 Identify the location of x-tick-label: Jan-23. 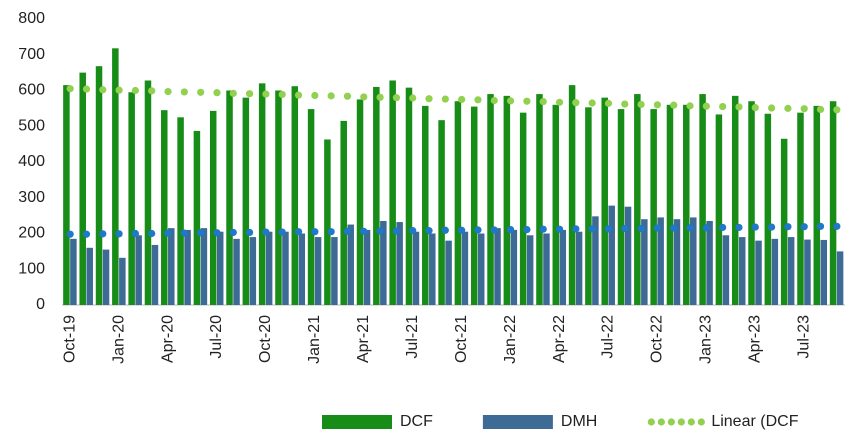
(706, 339).